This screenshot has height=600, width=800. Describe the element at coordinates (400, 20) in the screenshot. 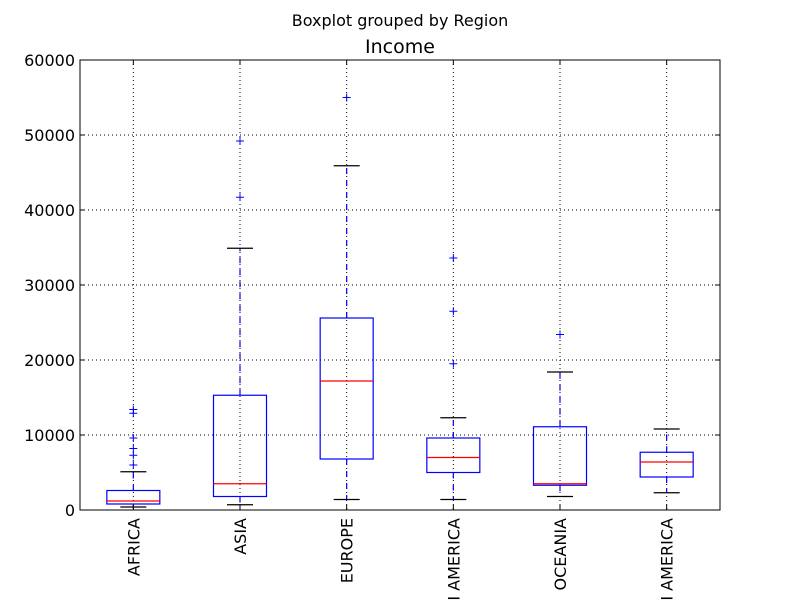

I see `chart-suptitle: Boxplot grouped by Region` at that location.